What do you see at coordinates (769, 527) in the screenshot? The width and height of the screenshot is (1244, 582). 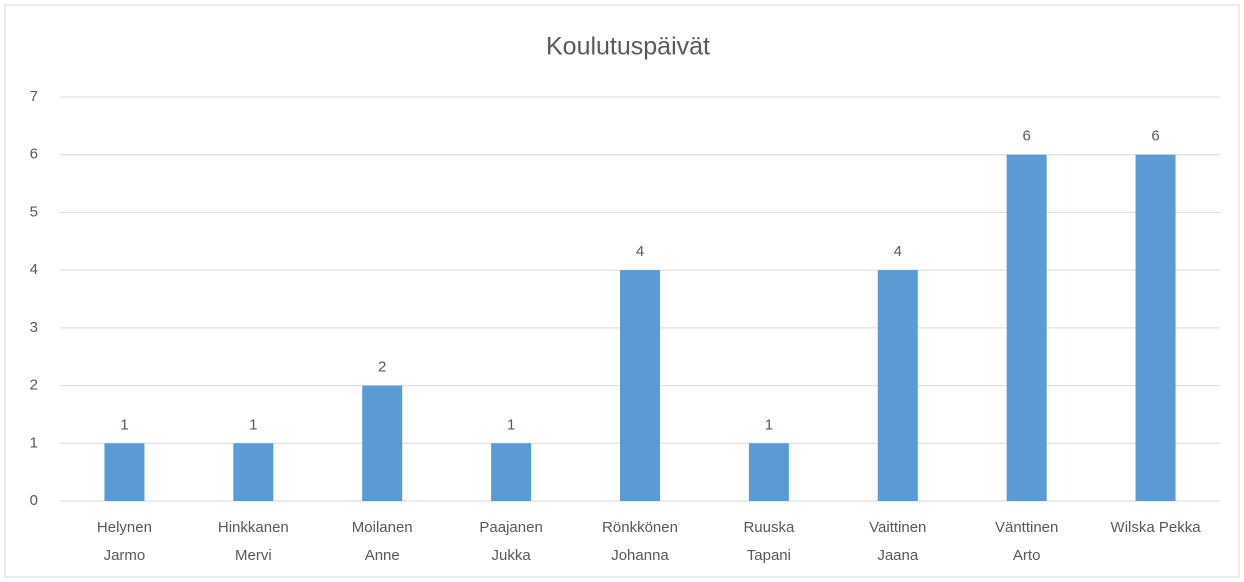 I see `x-tick-label: Ruuska` at bounding box center [769, 527].